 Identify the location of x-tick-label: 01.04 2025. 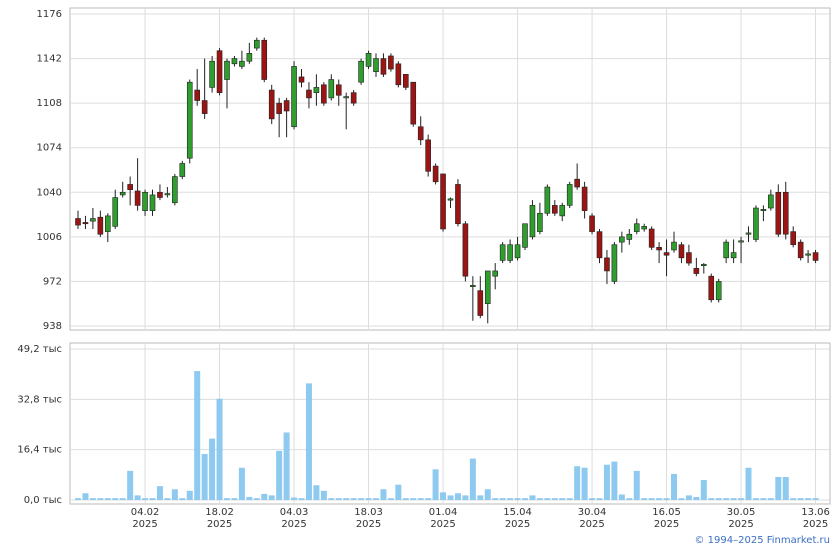
(443, 518).